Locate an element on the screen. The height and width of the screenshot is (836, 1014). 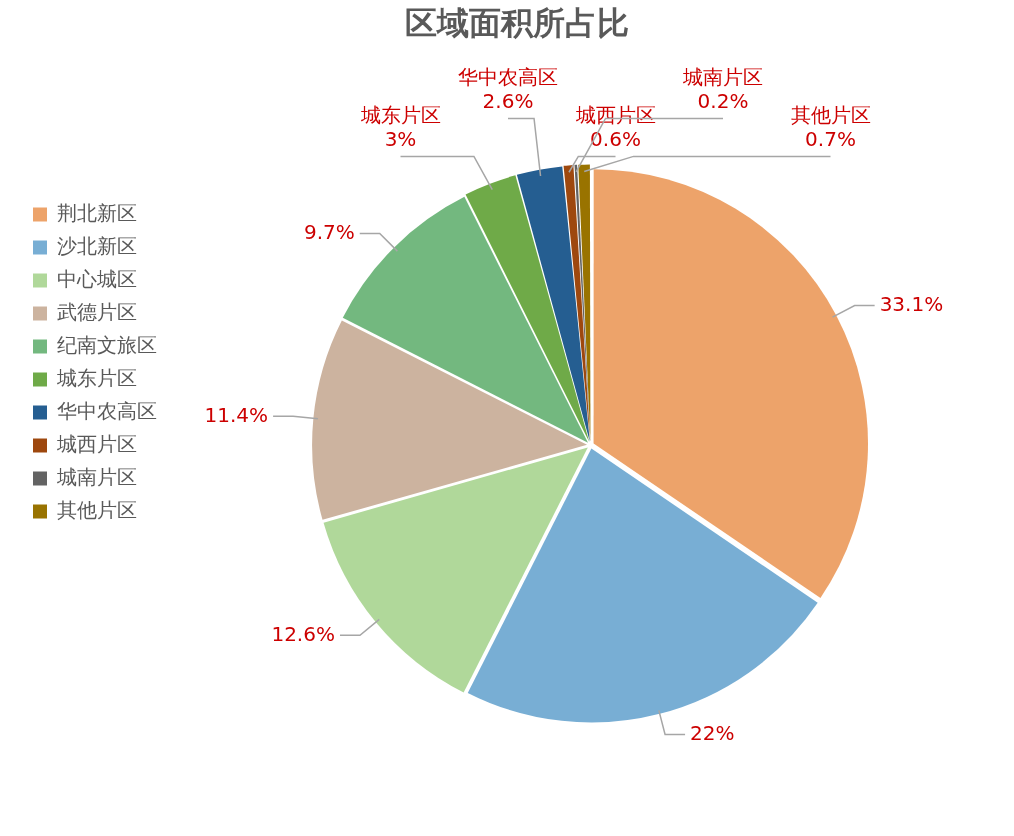
legend-label: 城南片区 is located at coordinates (96, 476).